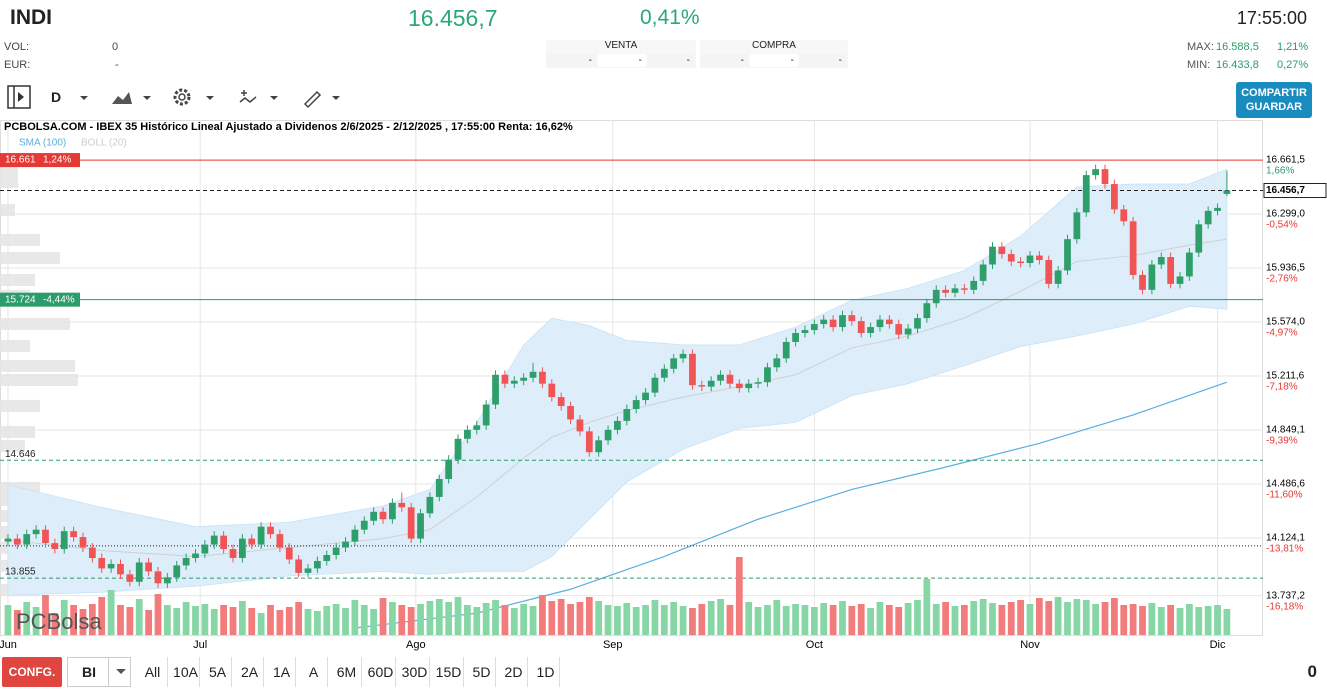  Describe the element at coordinates (416, 645) in the screenshot. I see `x-tick-label: Ago` at that location.